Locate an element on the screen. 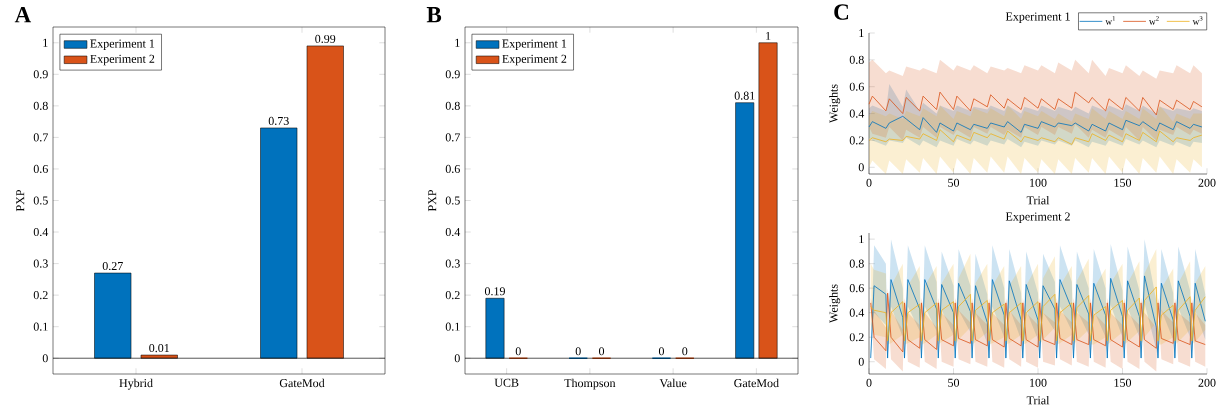 The width and height of the screenshot is (1229, 412). x-tick-label: UCB is located at coordinates (506, 382).